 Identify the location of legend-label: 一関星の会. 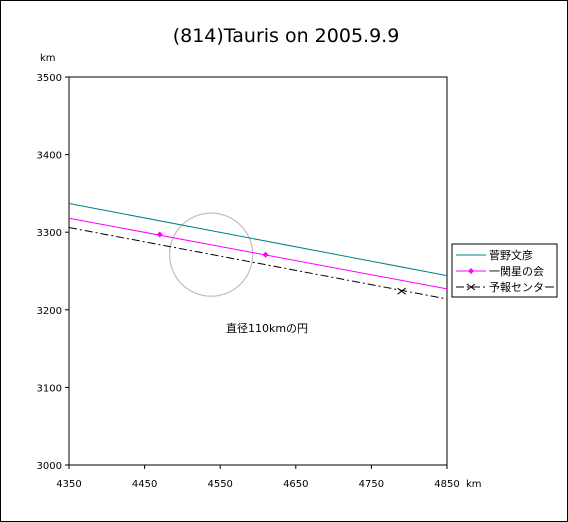
(516, 271).